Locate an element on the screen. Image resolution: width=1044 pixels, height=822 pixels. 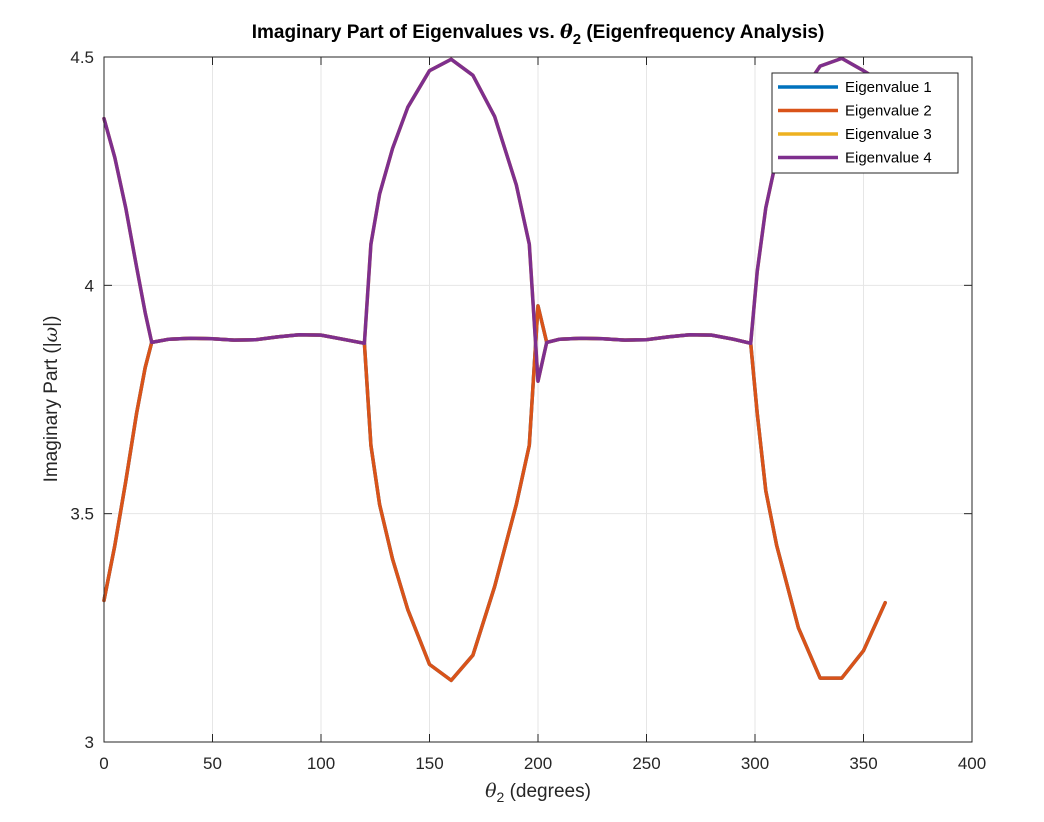
x-tick-label: 100 is located at coordinates (321, 763).